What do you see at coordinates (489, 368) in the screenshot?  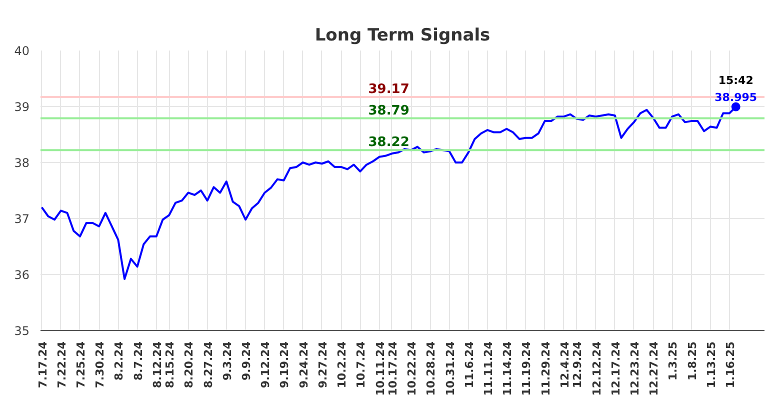 I see `x-tick-label: 11.11.24` at bounding box center [489, 368].